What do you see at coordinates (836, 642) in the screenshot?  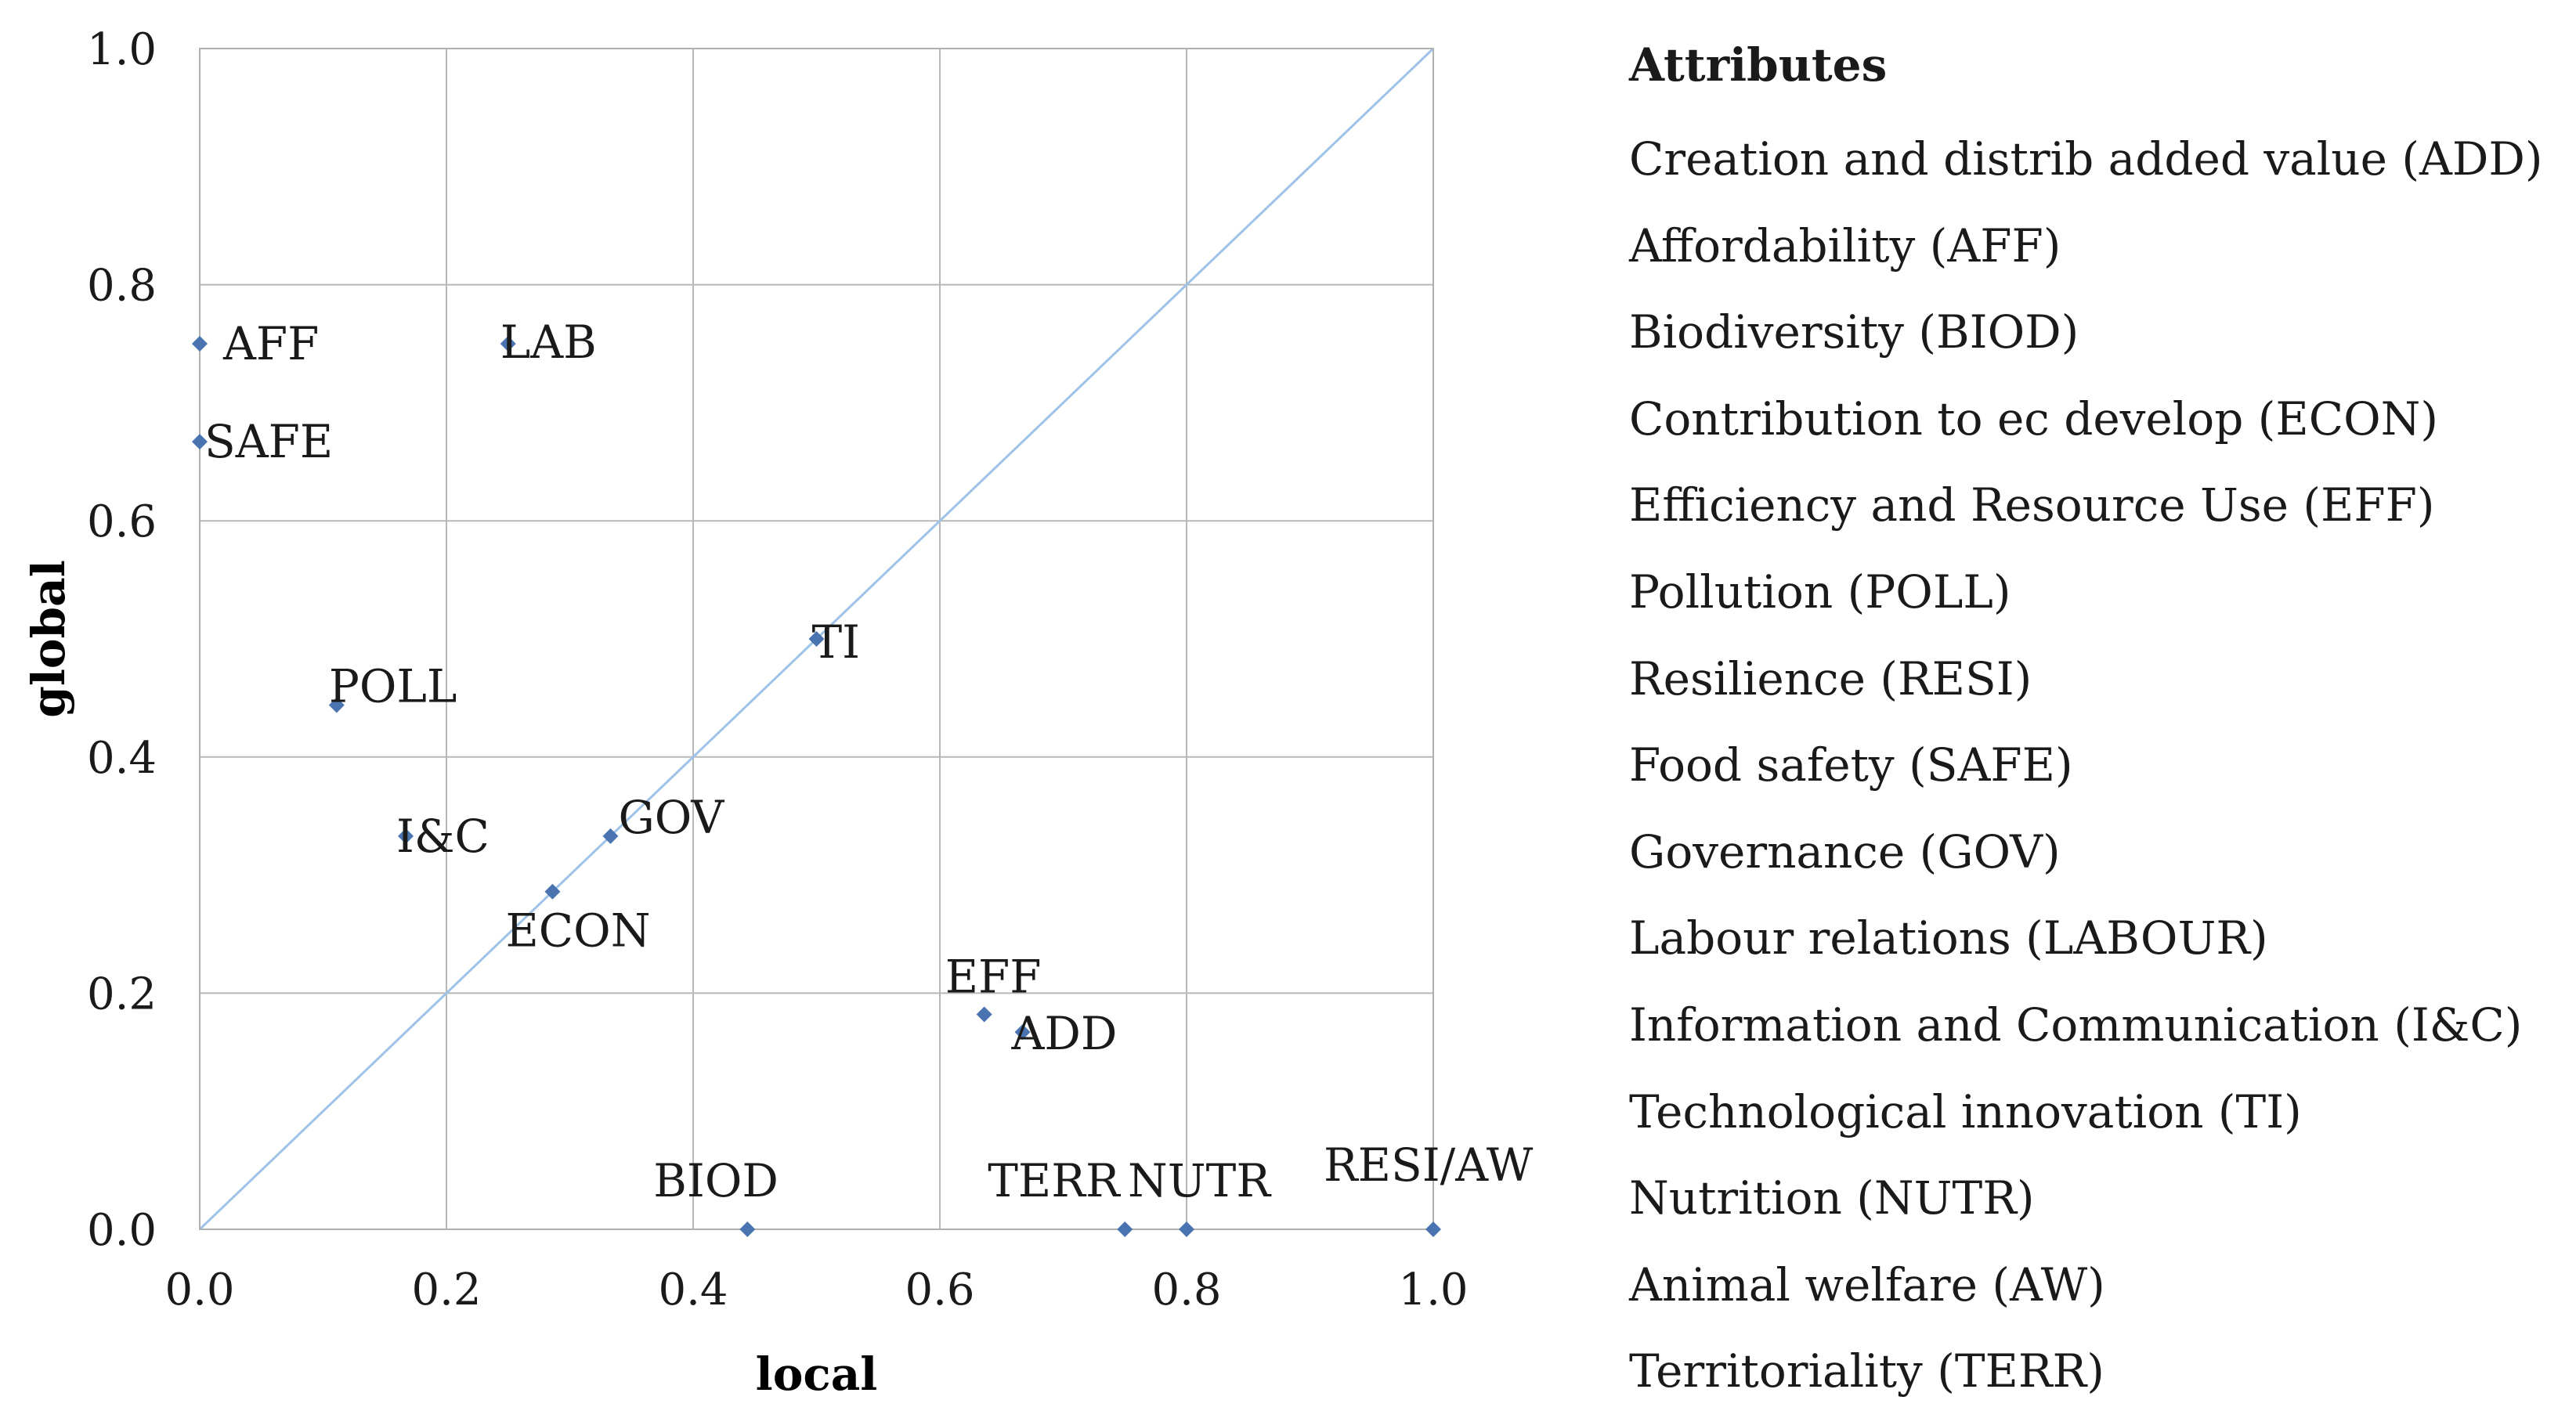 I see `point-label: TI` at bounding box center [836, 642].